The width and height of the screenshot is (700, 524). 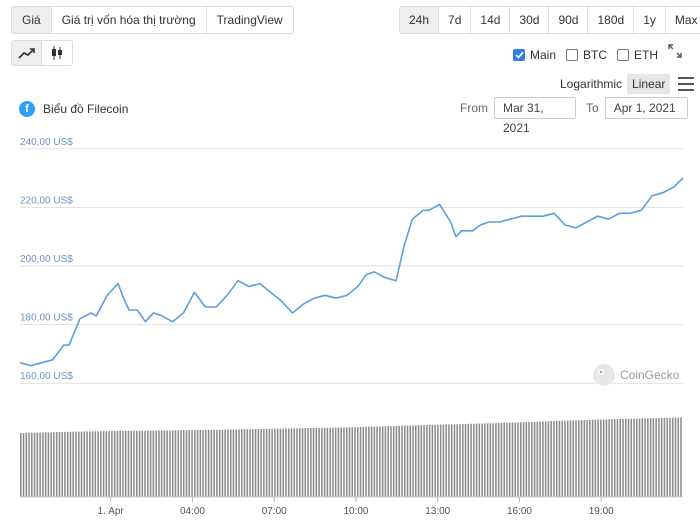 I want to click on toggle-btc: BTC, so click(x=586, y=55).